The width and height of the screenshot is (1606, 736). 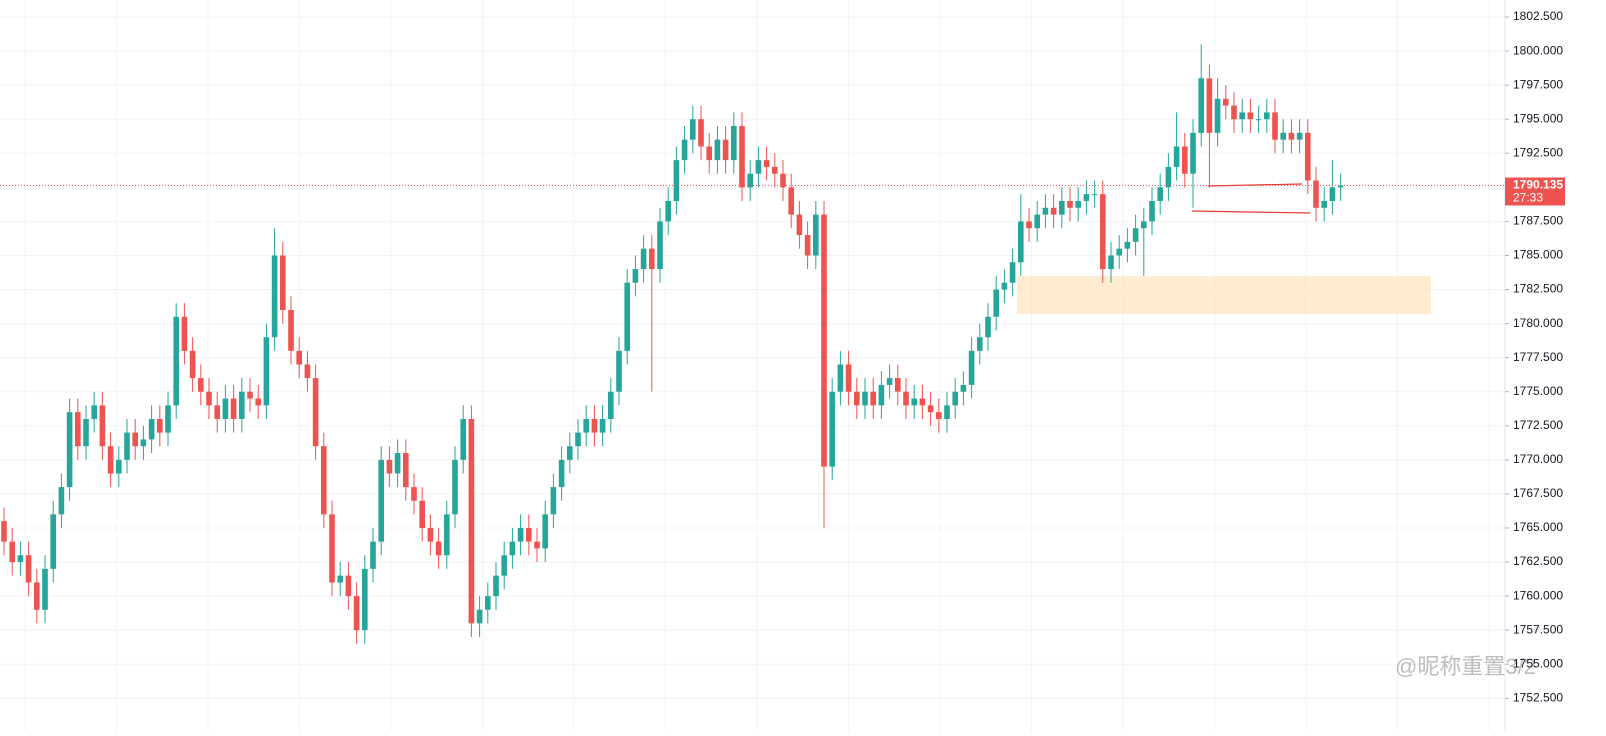 What do you see at coordinates (1528, 198) in the screenshot?
I see `countdown-label: 27:33` at bounding box center [1528, 198].